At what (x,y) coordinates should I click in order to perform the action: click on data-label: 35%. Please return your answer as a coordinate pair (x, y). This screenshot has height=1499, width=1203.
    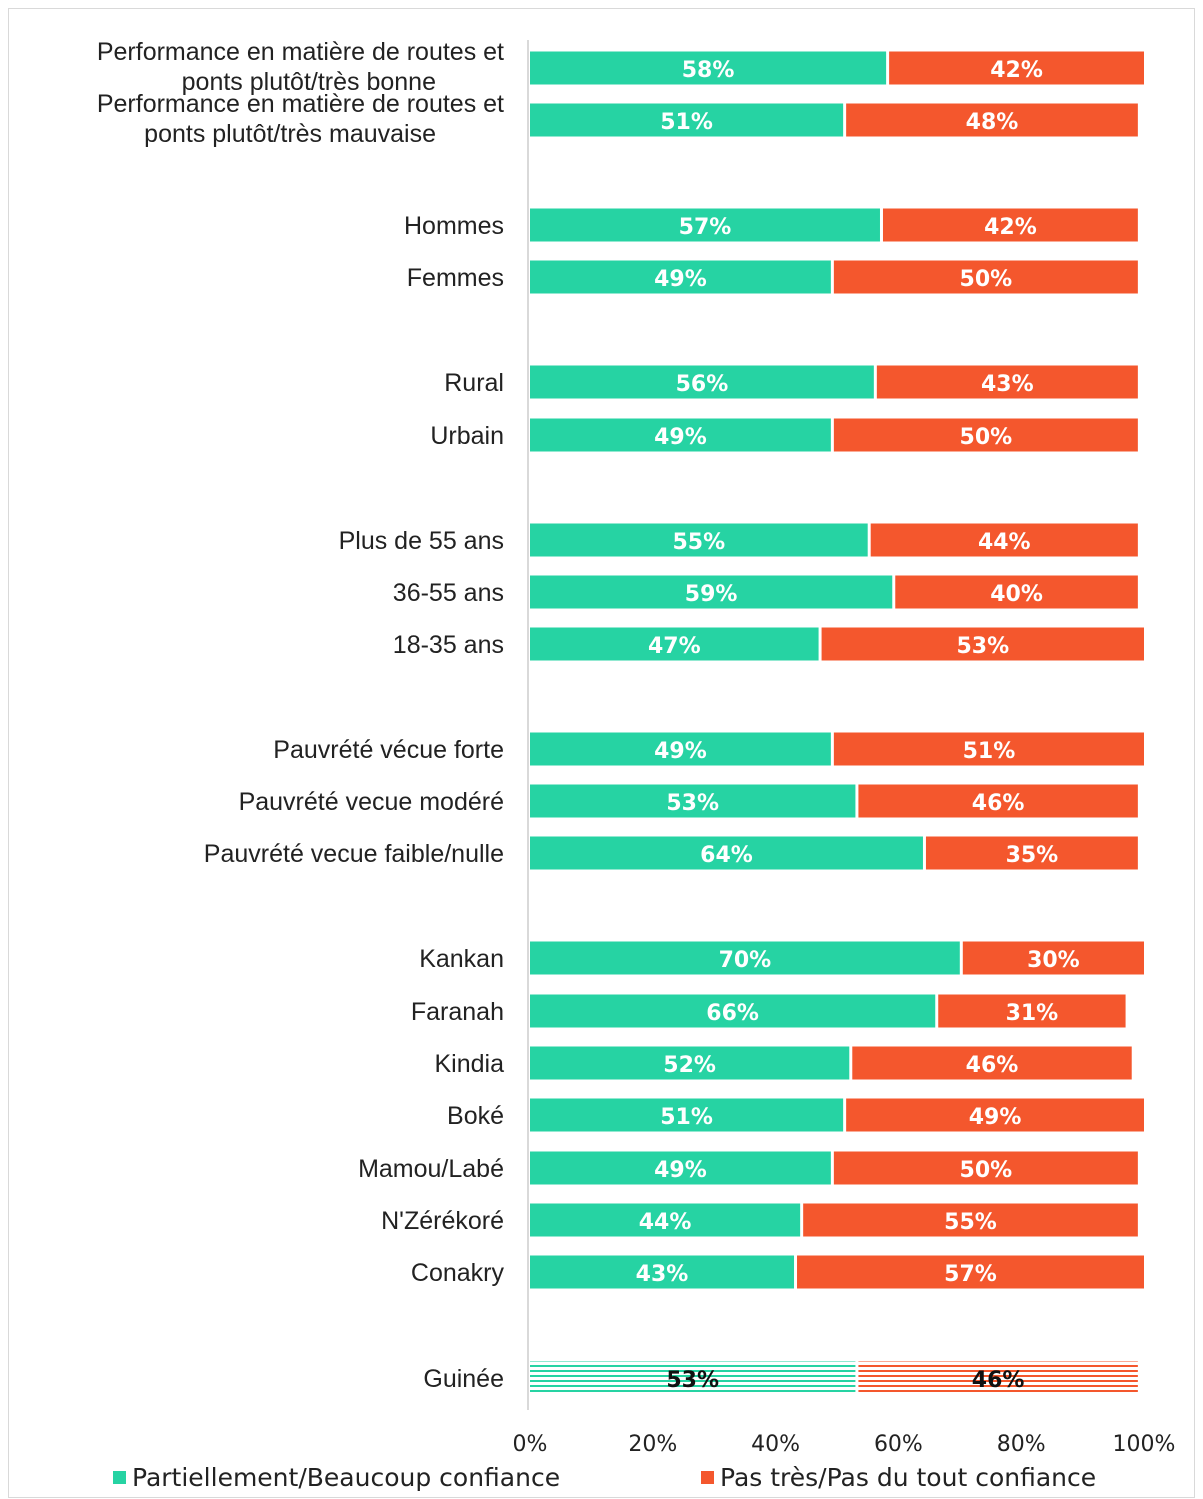
    Looking at the image, I should click on (1032, 855).